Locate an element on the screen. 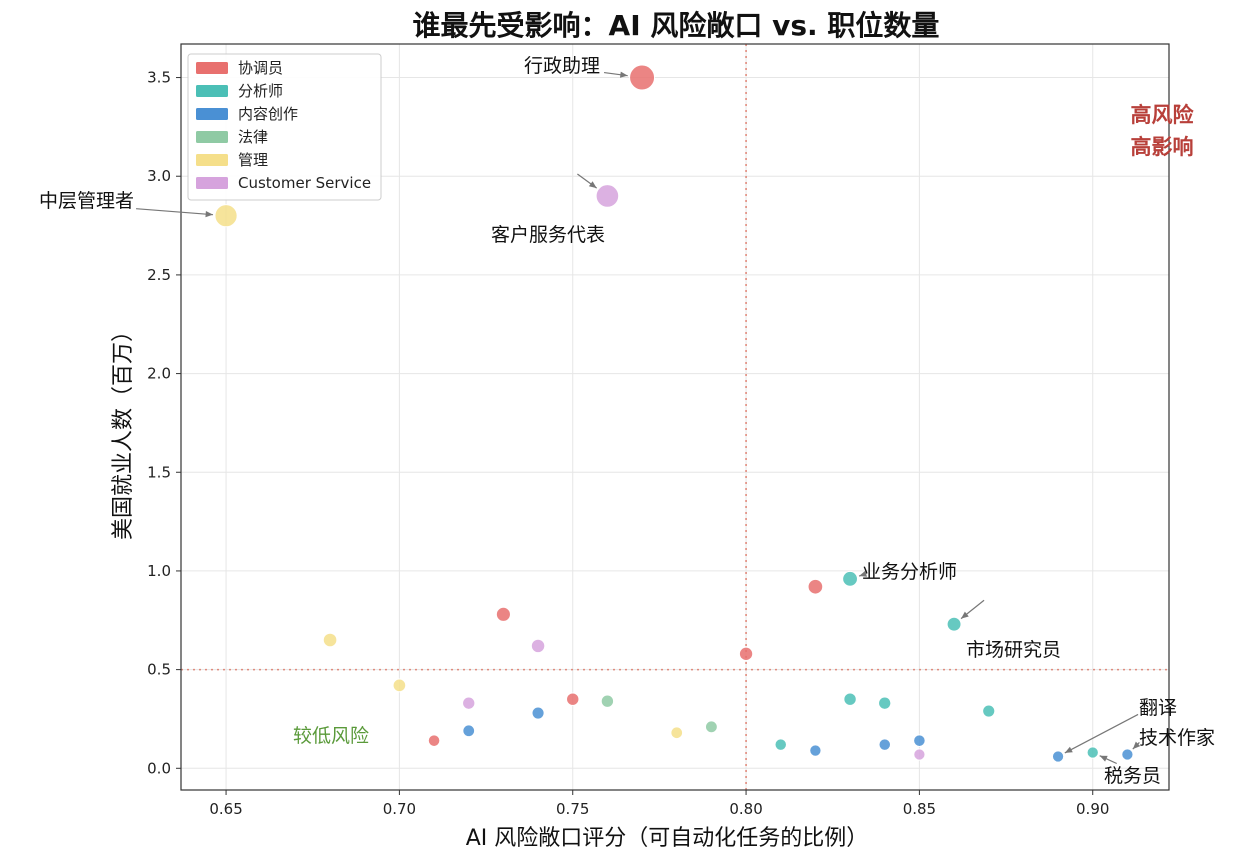  y-tick-label: 3.0 is located at coordinates (159, 176).